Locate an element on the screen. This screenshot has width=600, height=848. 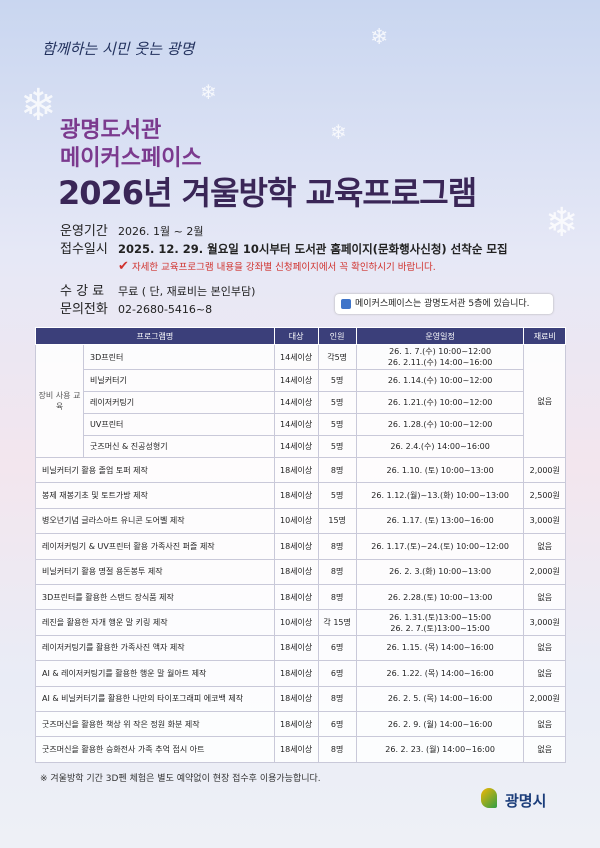
column-header: 인원 is located at coordinates (337, 336).